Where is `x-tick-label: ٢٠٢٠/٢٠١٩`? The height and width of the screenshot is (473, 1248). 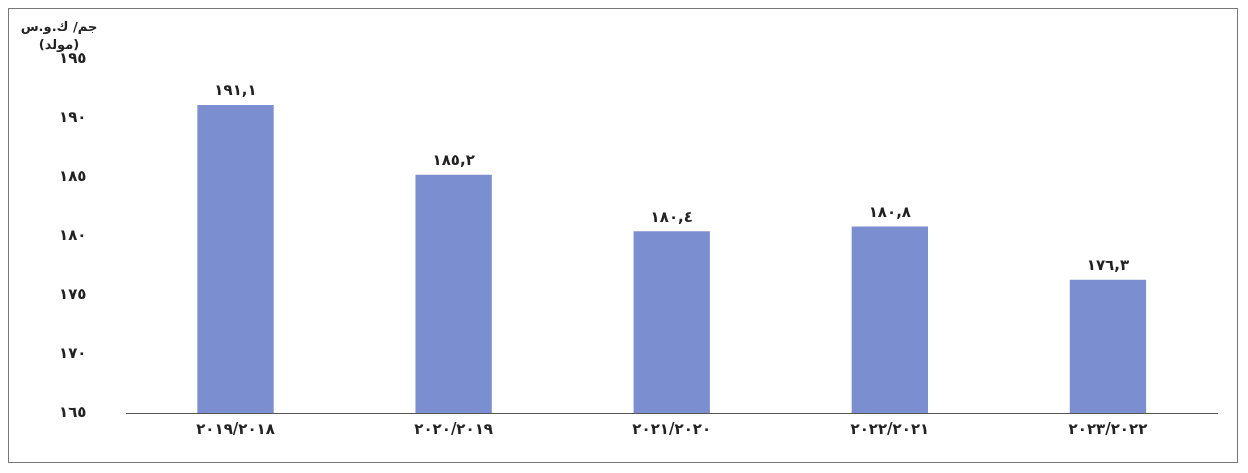
x-tick-label: ٢٠٢٠/٢٠١٩ is located at coordinates (453, 428).